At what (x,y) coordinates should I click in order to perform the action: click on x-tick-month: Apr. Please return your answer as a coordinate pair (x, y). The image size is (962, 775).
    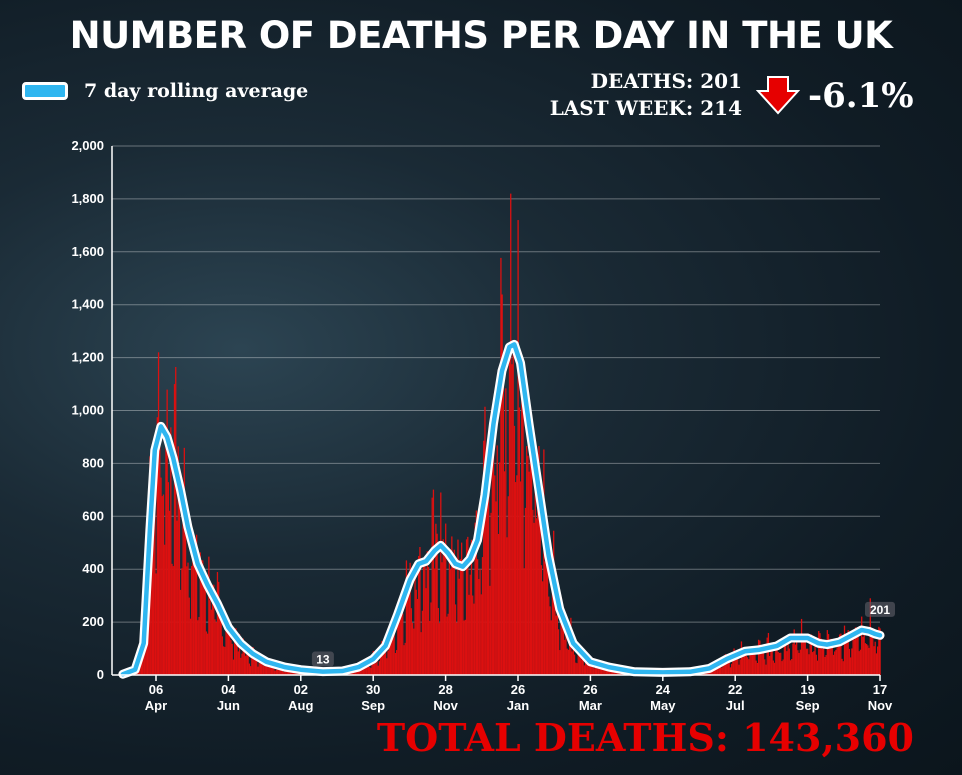
    Looking at the image, I should click on (156, 705).